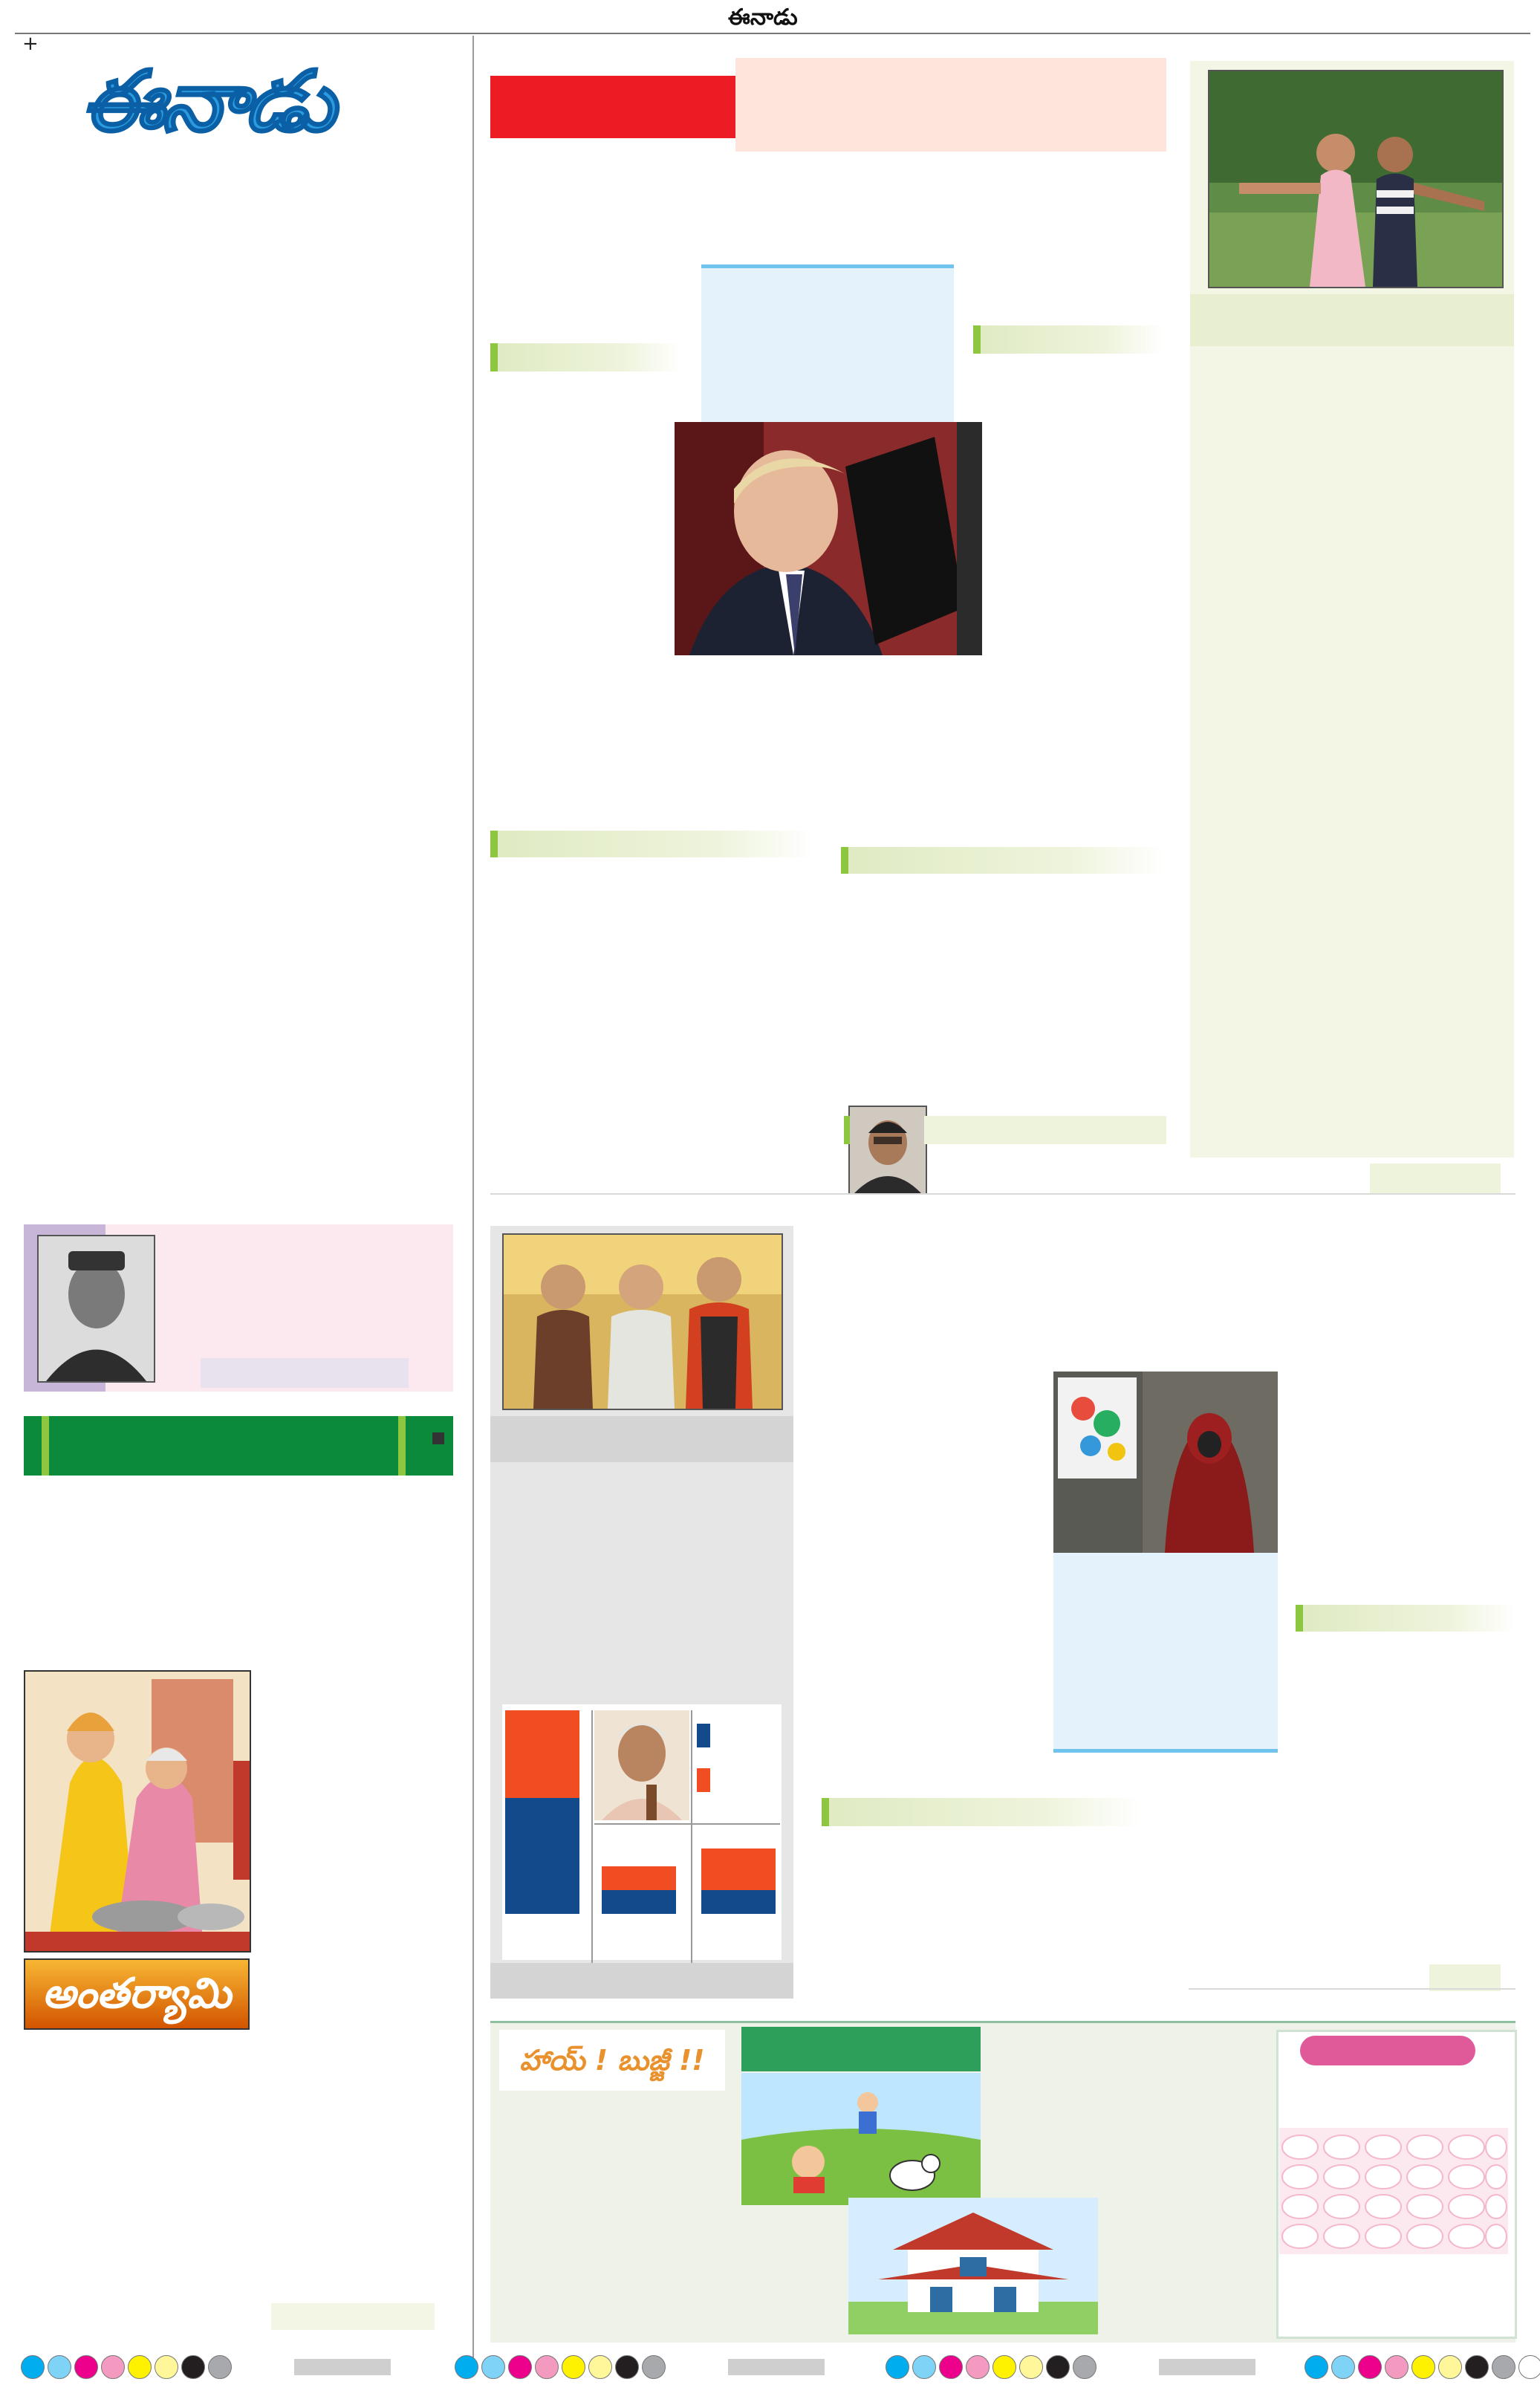  Describe the element at coordinates (1465, 1977) in the screenshot. I see `right-lower-slug` at that location.